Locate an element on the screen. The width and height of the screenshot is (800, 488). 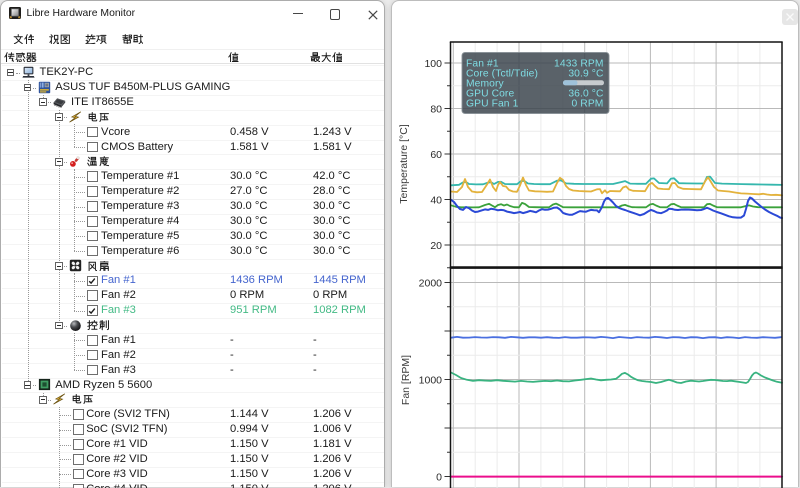
svg-text: Fan #1 is located at coordinates (482, 64).